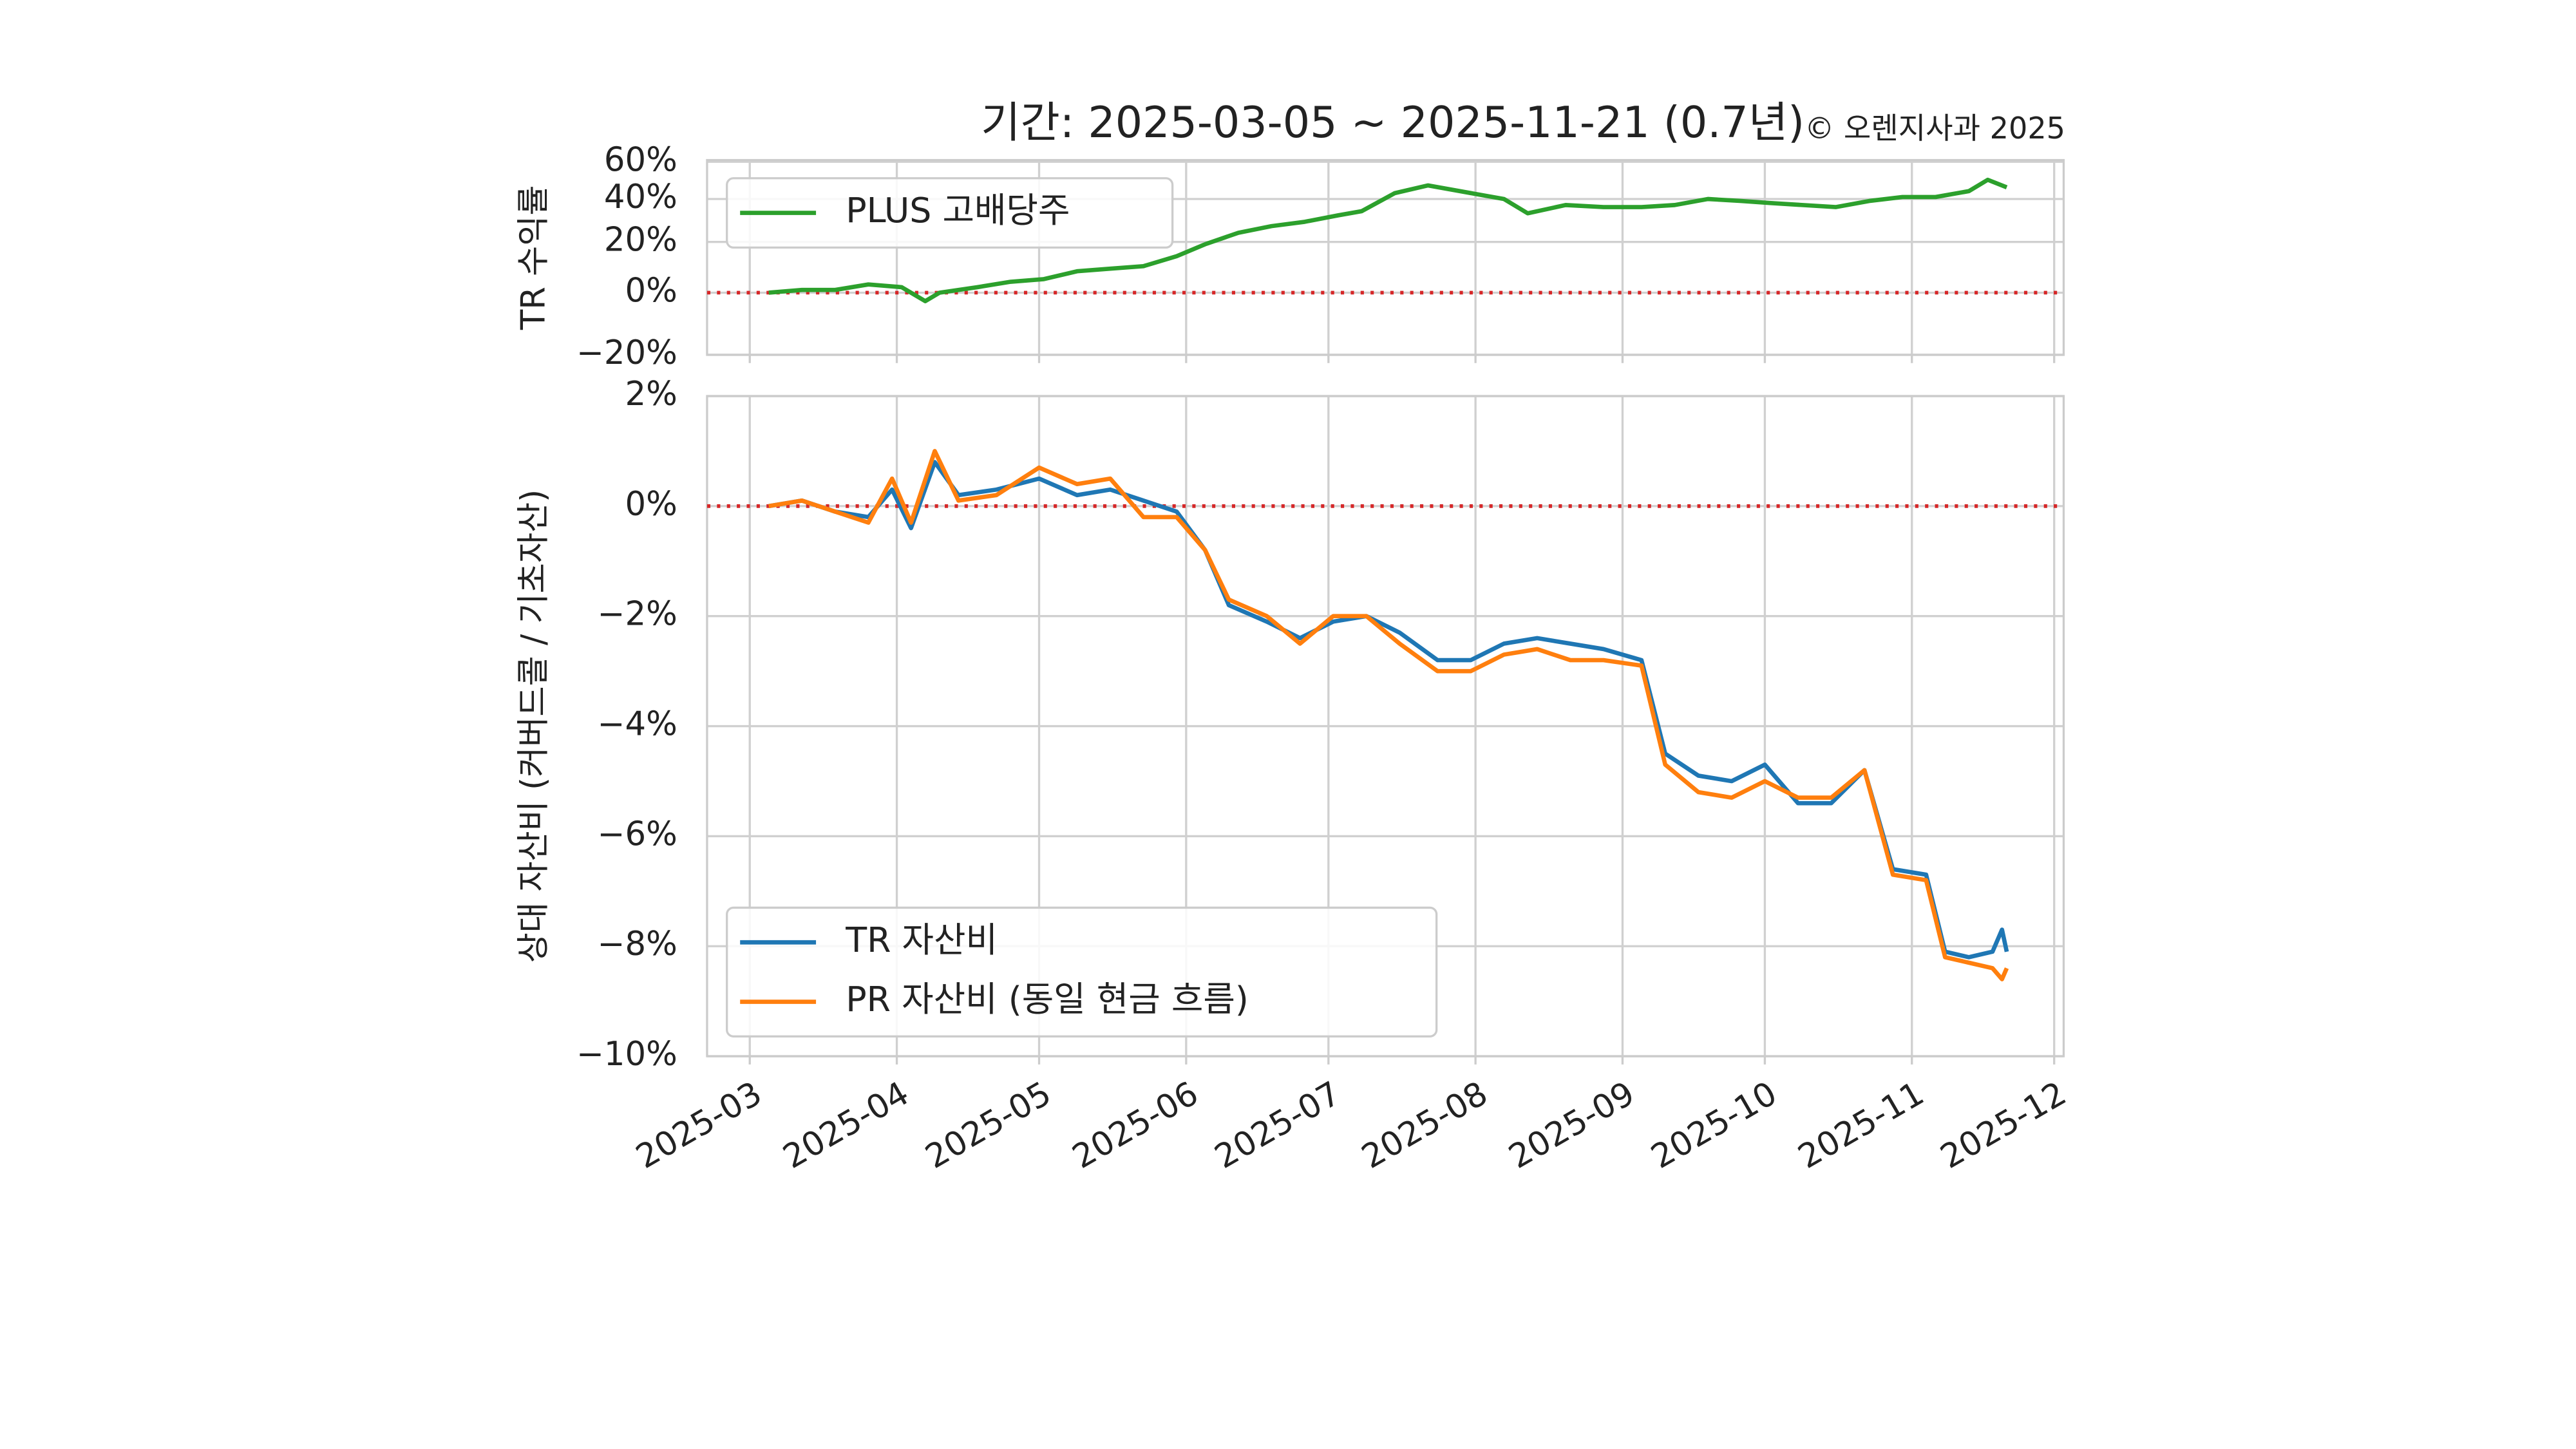  What do you see at coordinates (637, 724) in the screenshot?
I see `y-tick-label: −4%` at bounding box center [637, 724].